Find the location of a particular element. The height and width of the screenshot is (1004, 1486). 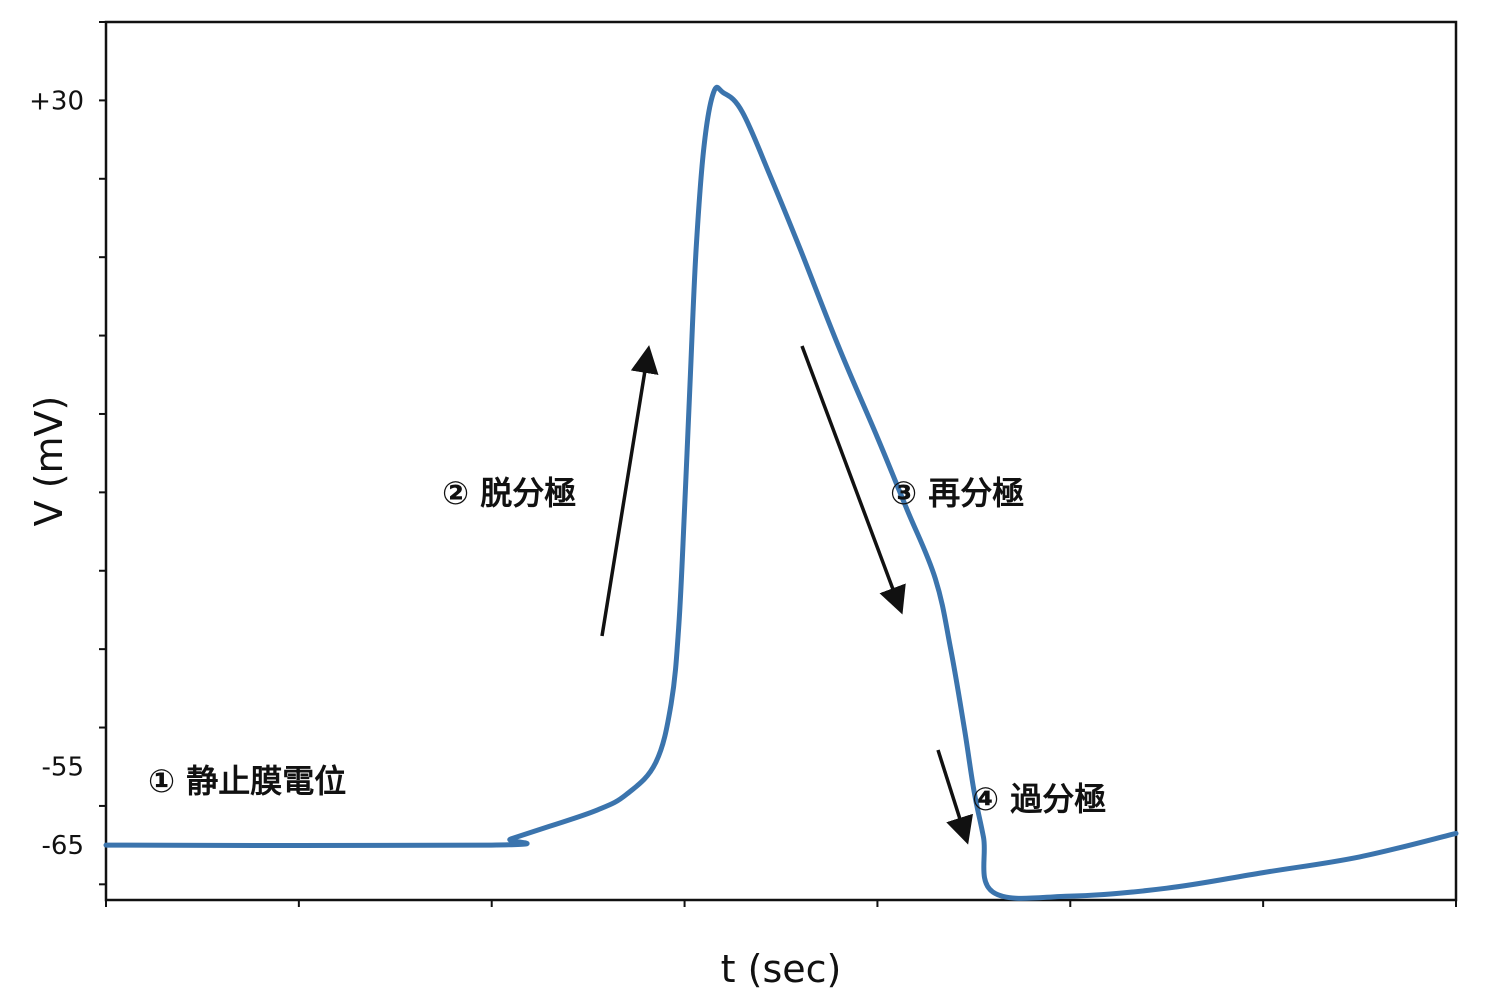

x-axis-title: t (sec) is located at coordinates (781, 969).